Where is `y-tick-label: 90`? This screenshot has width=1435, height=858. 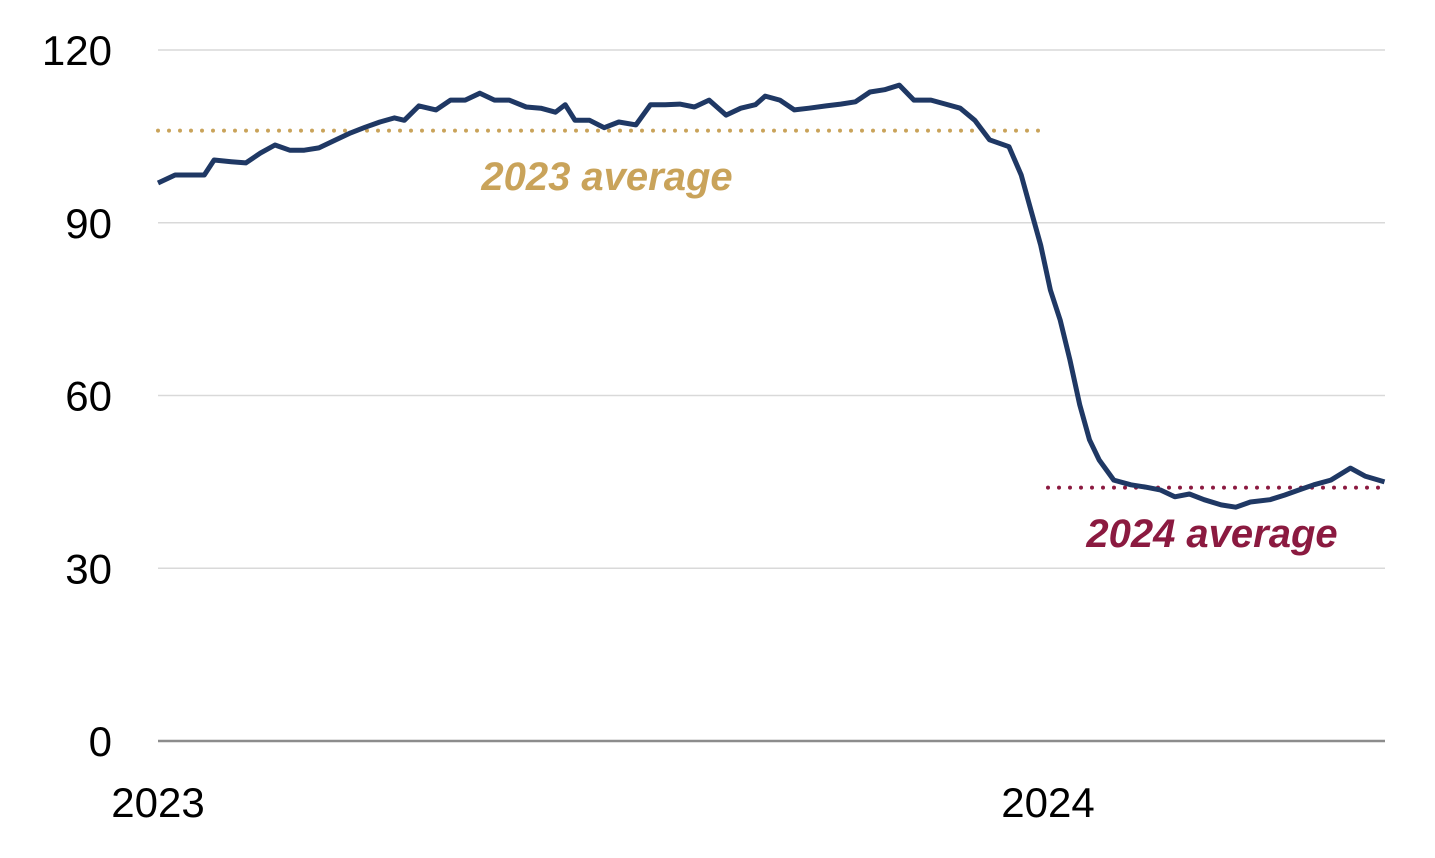 y-tick-label: 90 is located at coordinates (88, 223).